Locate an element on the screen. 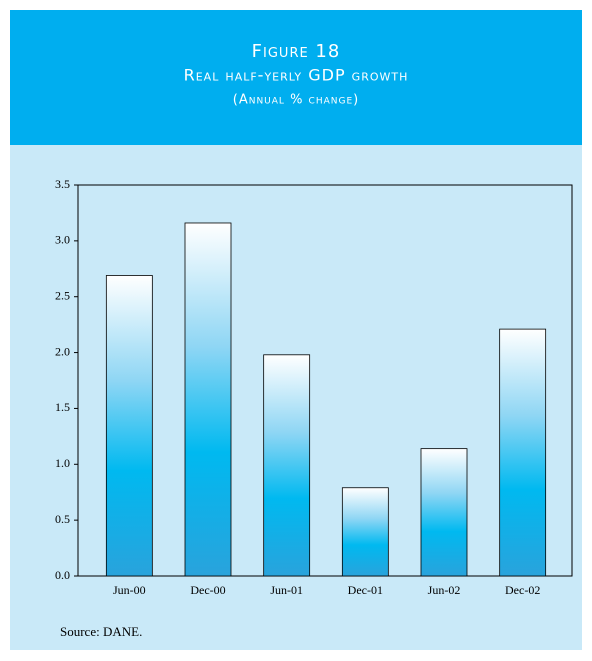 The width and height of the screenshot is (592, 661). y-tick-label: 1.0 is located at coordinates (62, 463).